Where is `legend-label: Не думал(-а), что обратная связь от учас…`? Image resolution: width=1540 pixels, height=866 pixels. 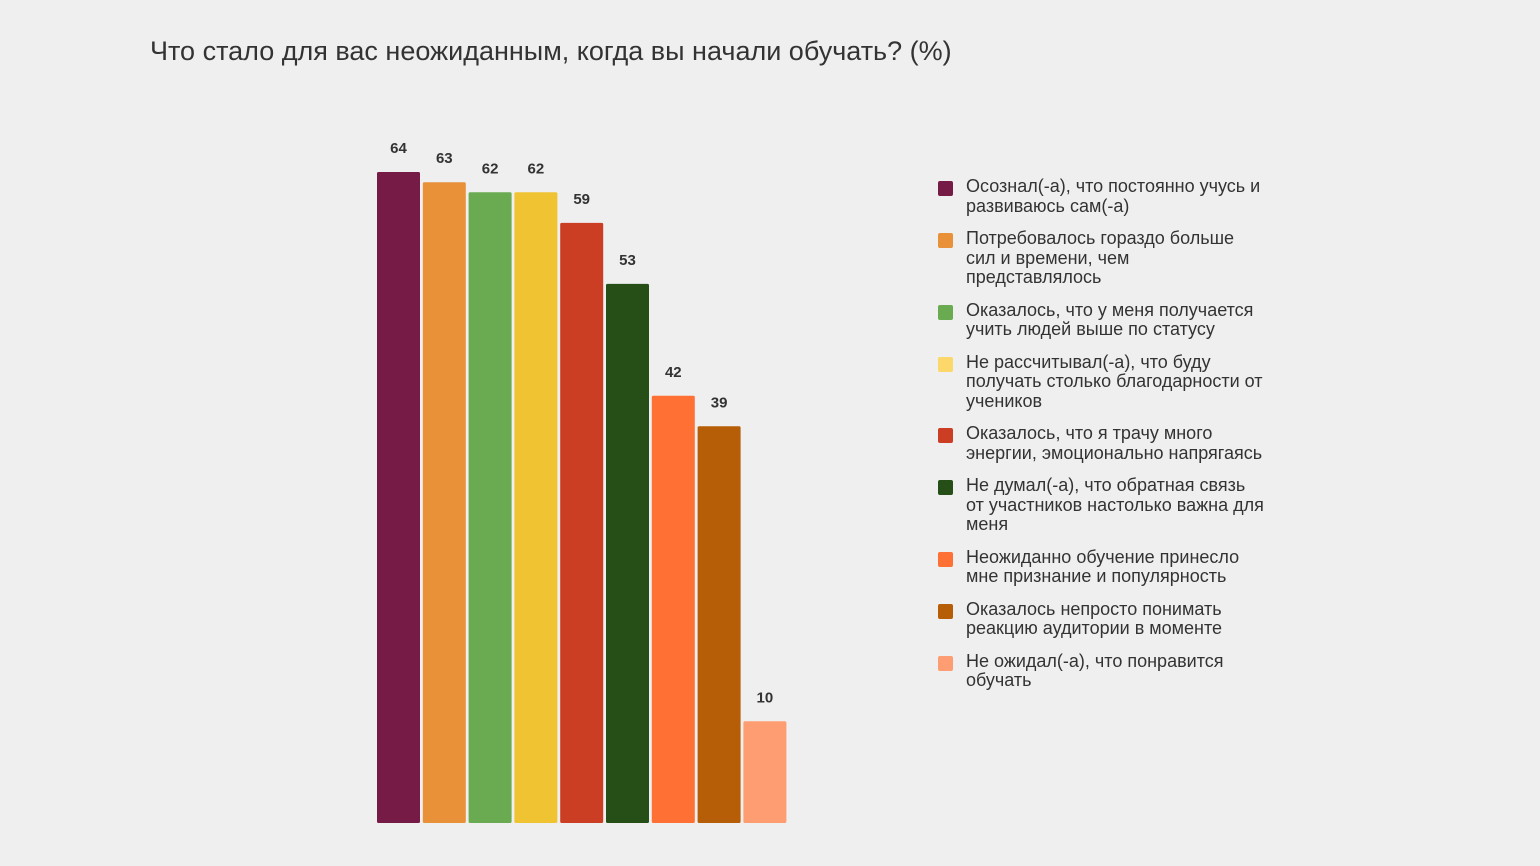 legend-label: Не думал(-а), что обратная связь от учас… is located at coordinates (1115, 504).